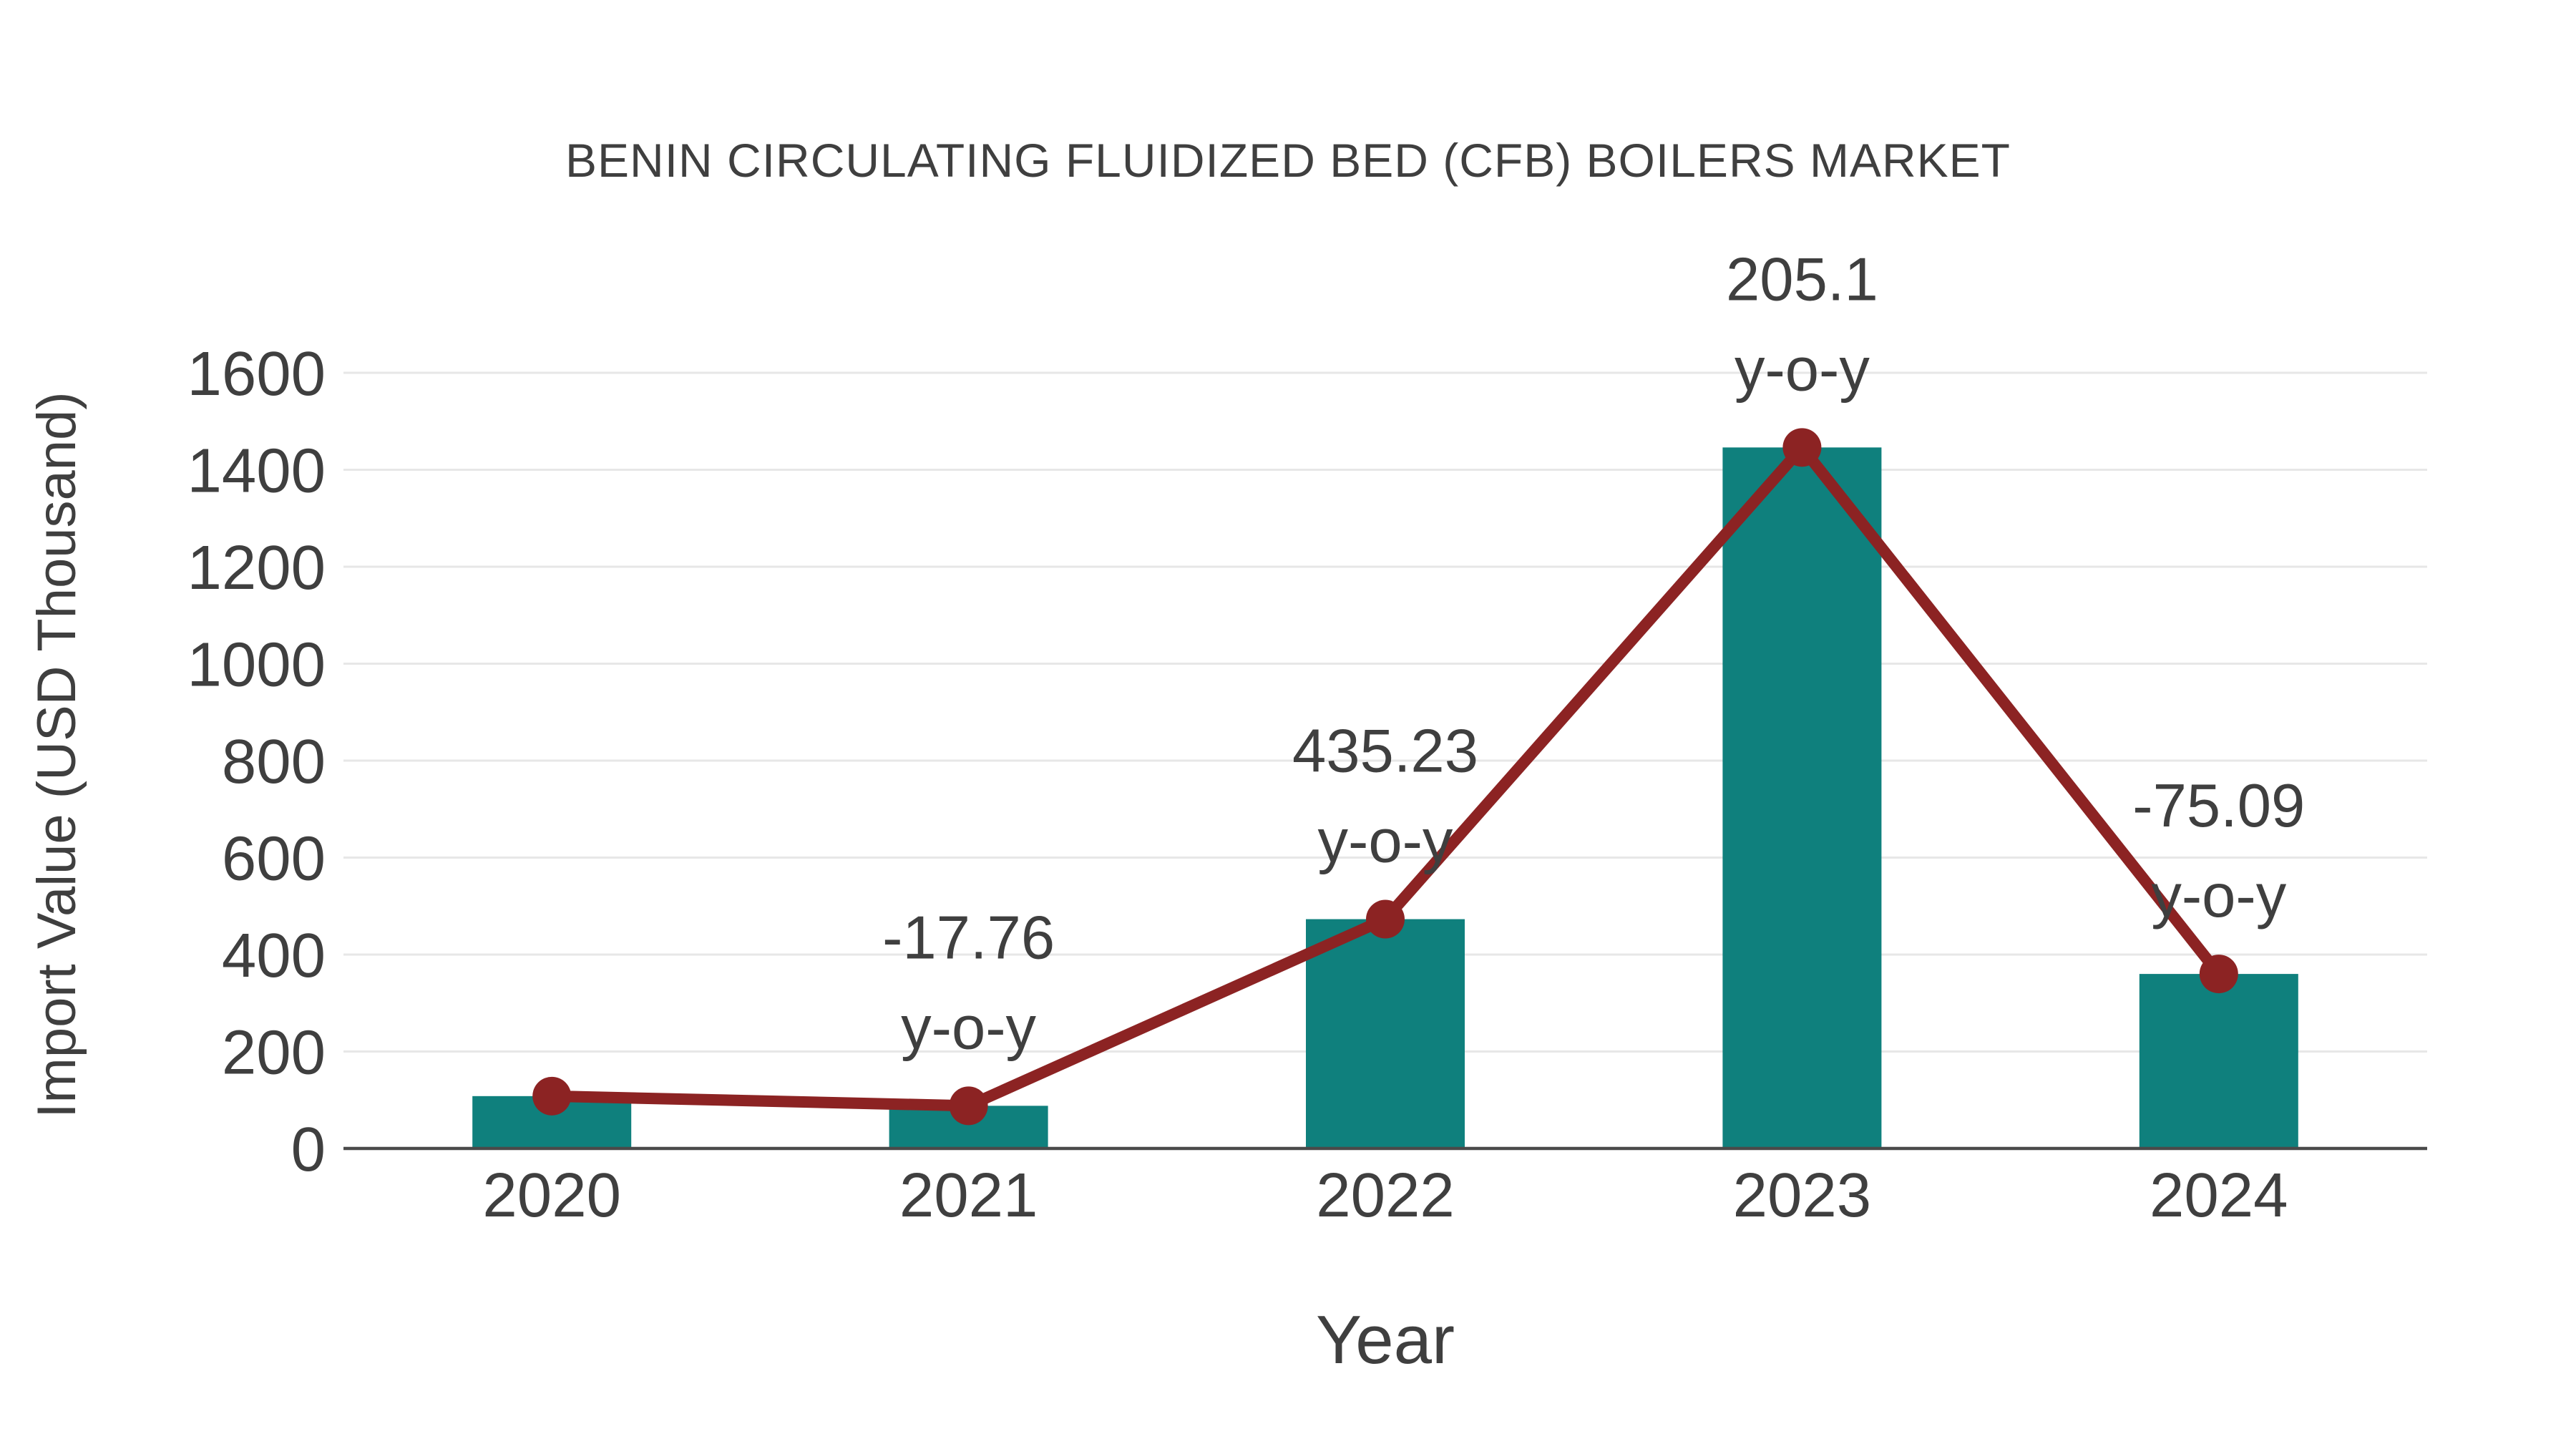 This screenshot has height=1449, width=2576. I want to click on x-tick-label-2022: 2022, so click(1385, 1195).